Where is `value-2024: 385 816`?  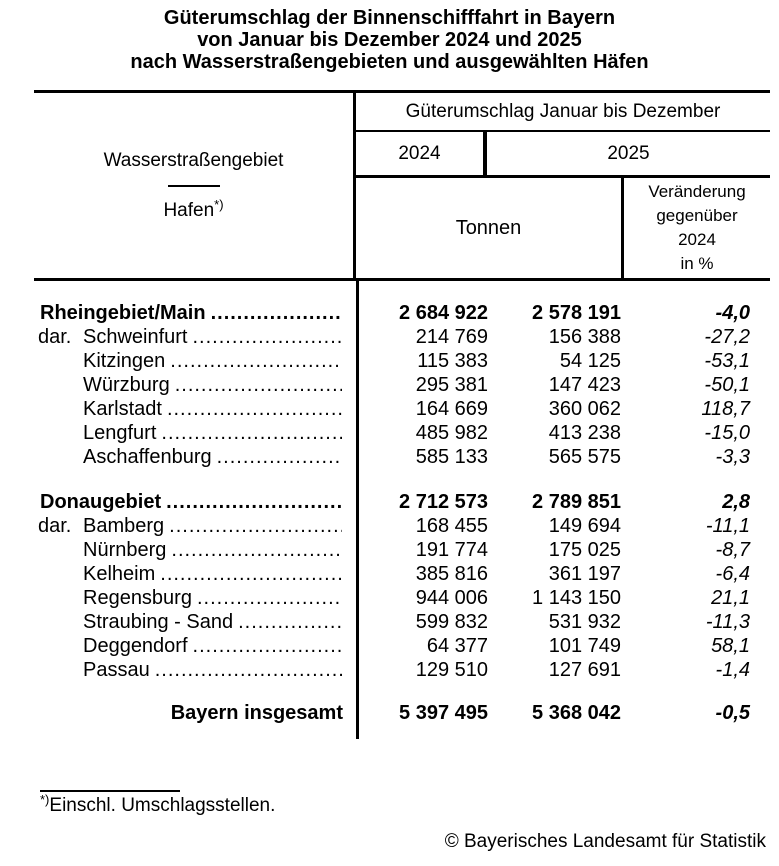 value-2024: 385 816 is located at coordinates (451, 574).